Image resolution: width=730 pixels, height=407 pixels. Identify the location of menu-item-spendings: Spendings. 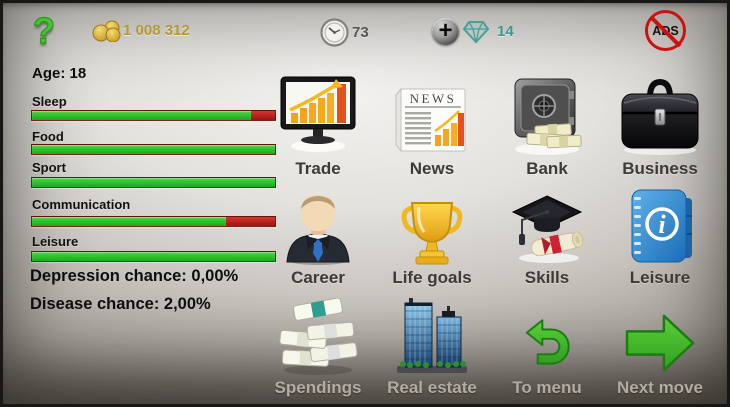
(318, 345).